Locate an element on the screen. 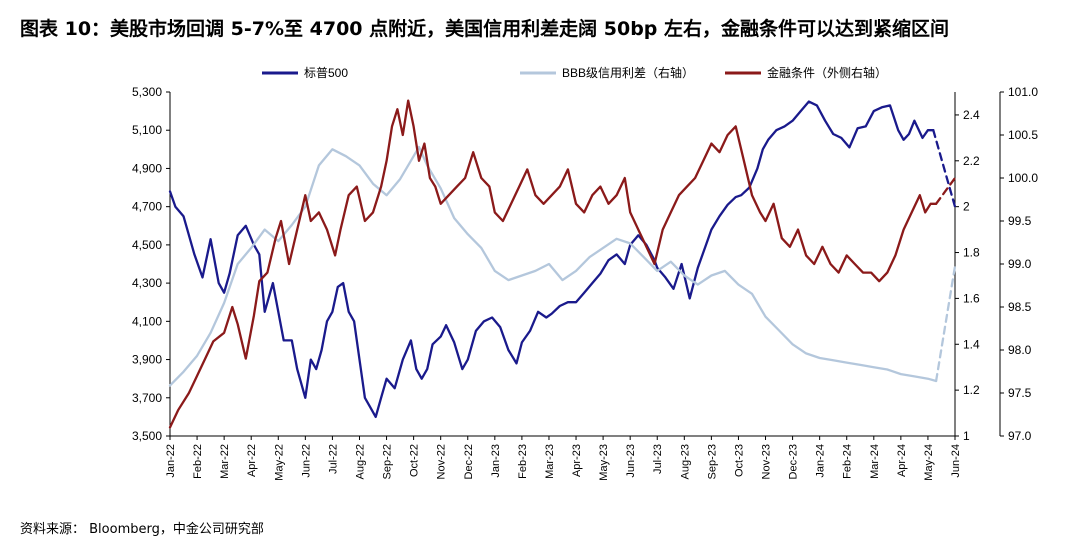 Image resolution: width=1071 pixels, height=547 pixels. right-outer-tick-label: 100.5 is located at coordinates (1023, 135).